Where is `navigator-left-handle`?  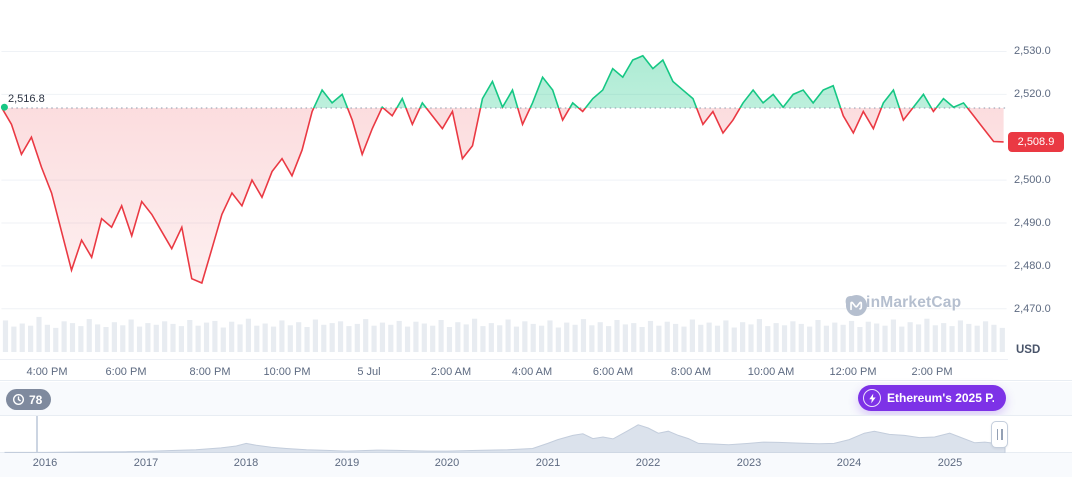
navigator-left-handle is located at coordinates (37, 434).